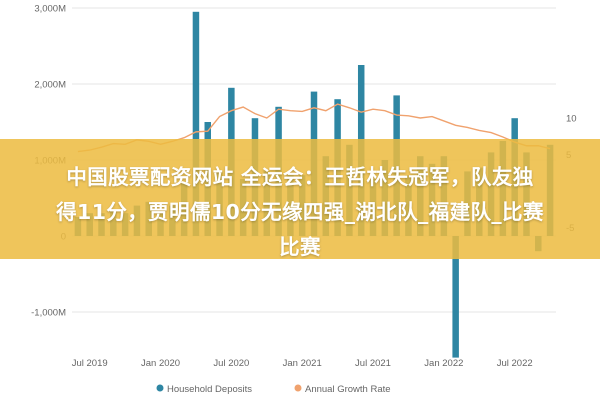  I want to click on left-tick-label: 3,000M, so click(50, 9).